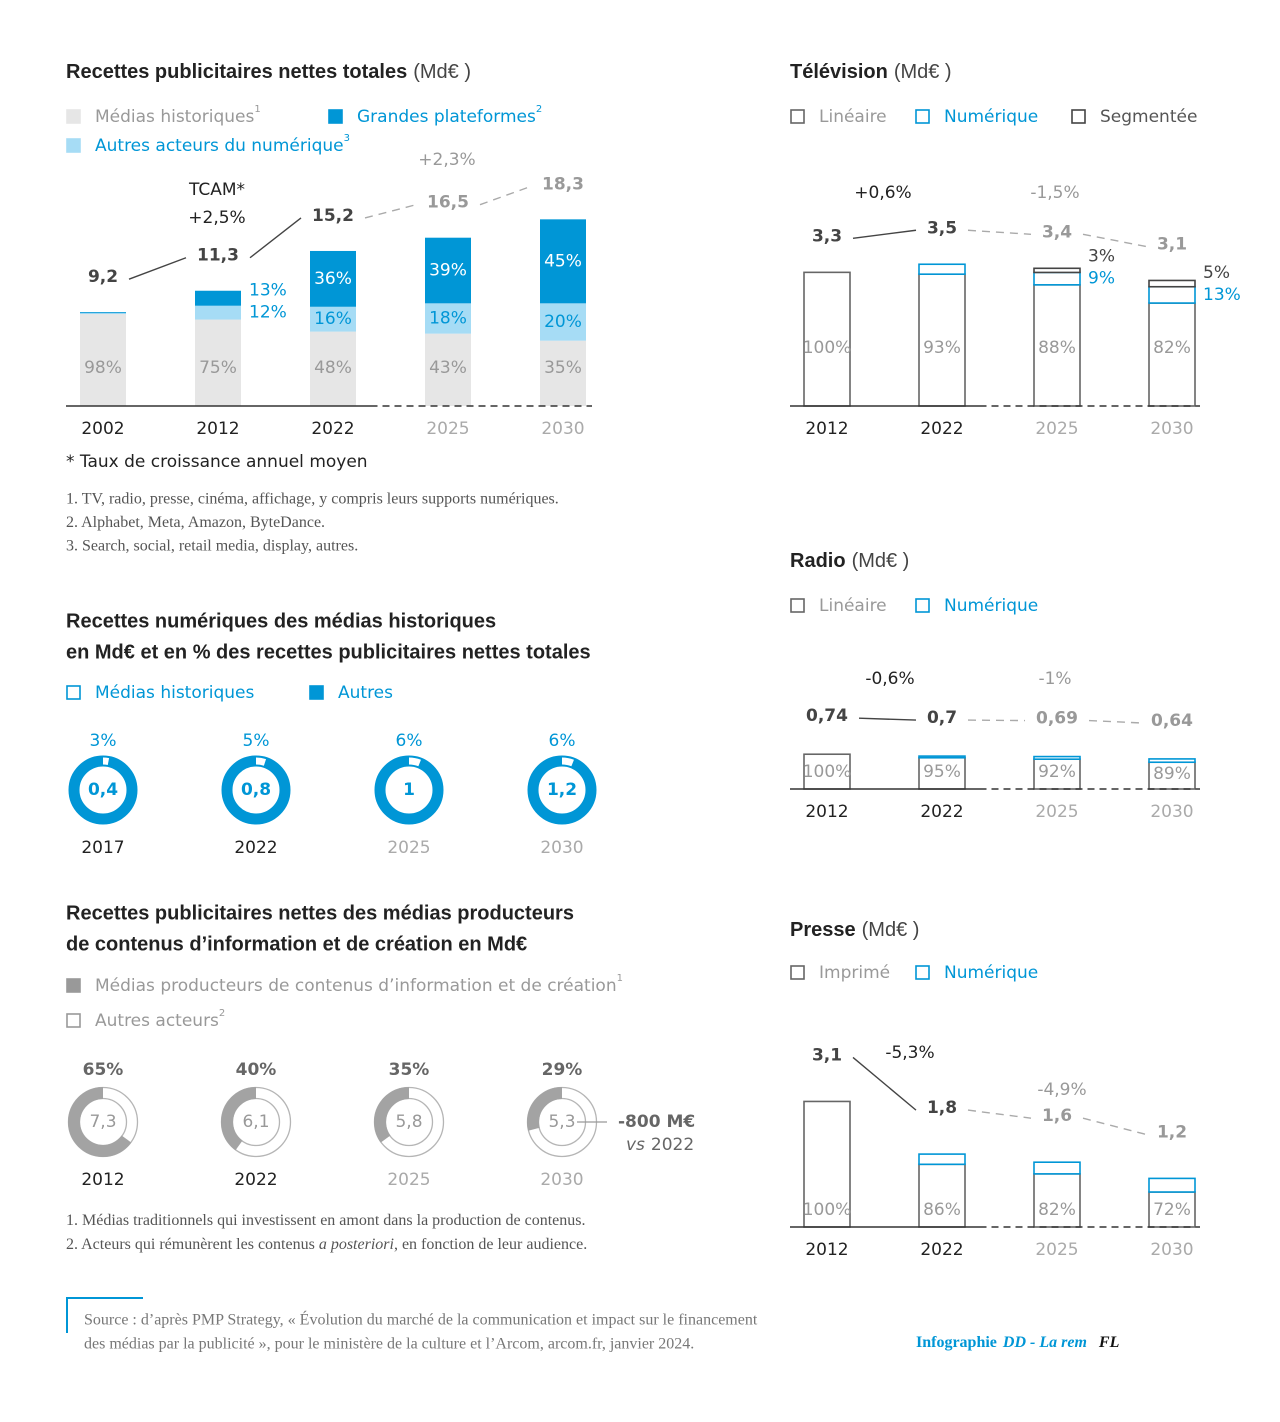  What do you see at coordinates (174, 693) in the screenshot?
I see `legend-label: Médias historiques` at bounding box center [174, 693].